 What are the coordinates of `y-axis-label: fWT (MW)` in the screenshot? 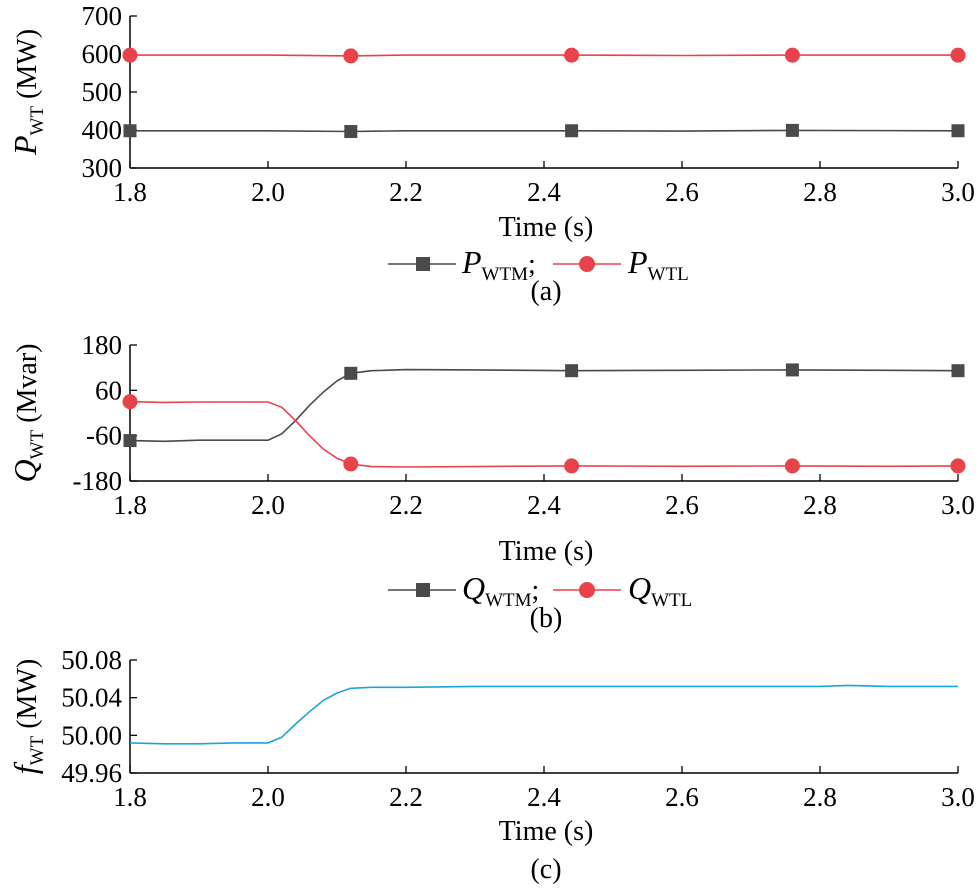 It's located at (27, 716).